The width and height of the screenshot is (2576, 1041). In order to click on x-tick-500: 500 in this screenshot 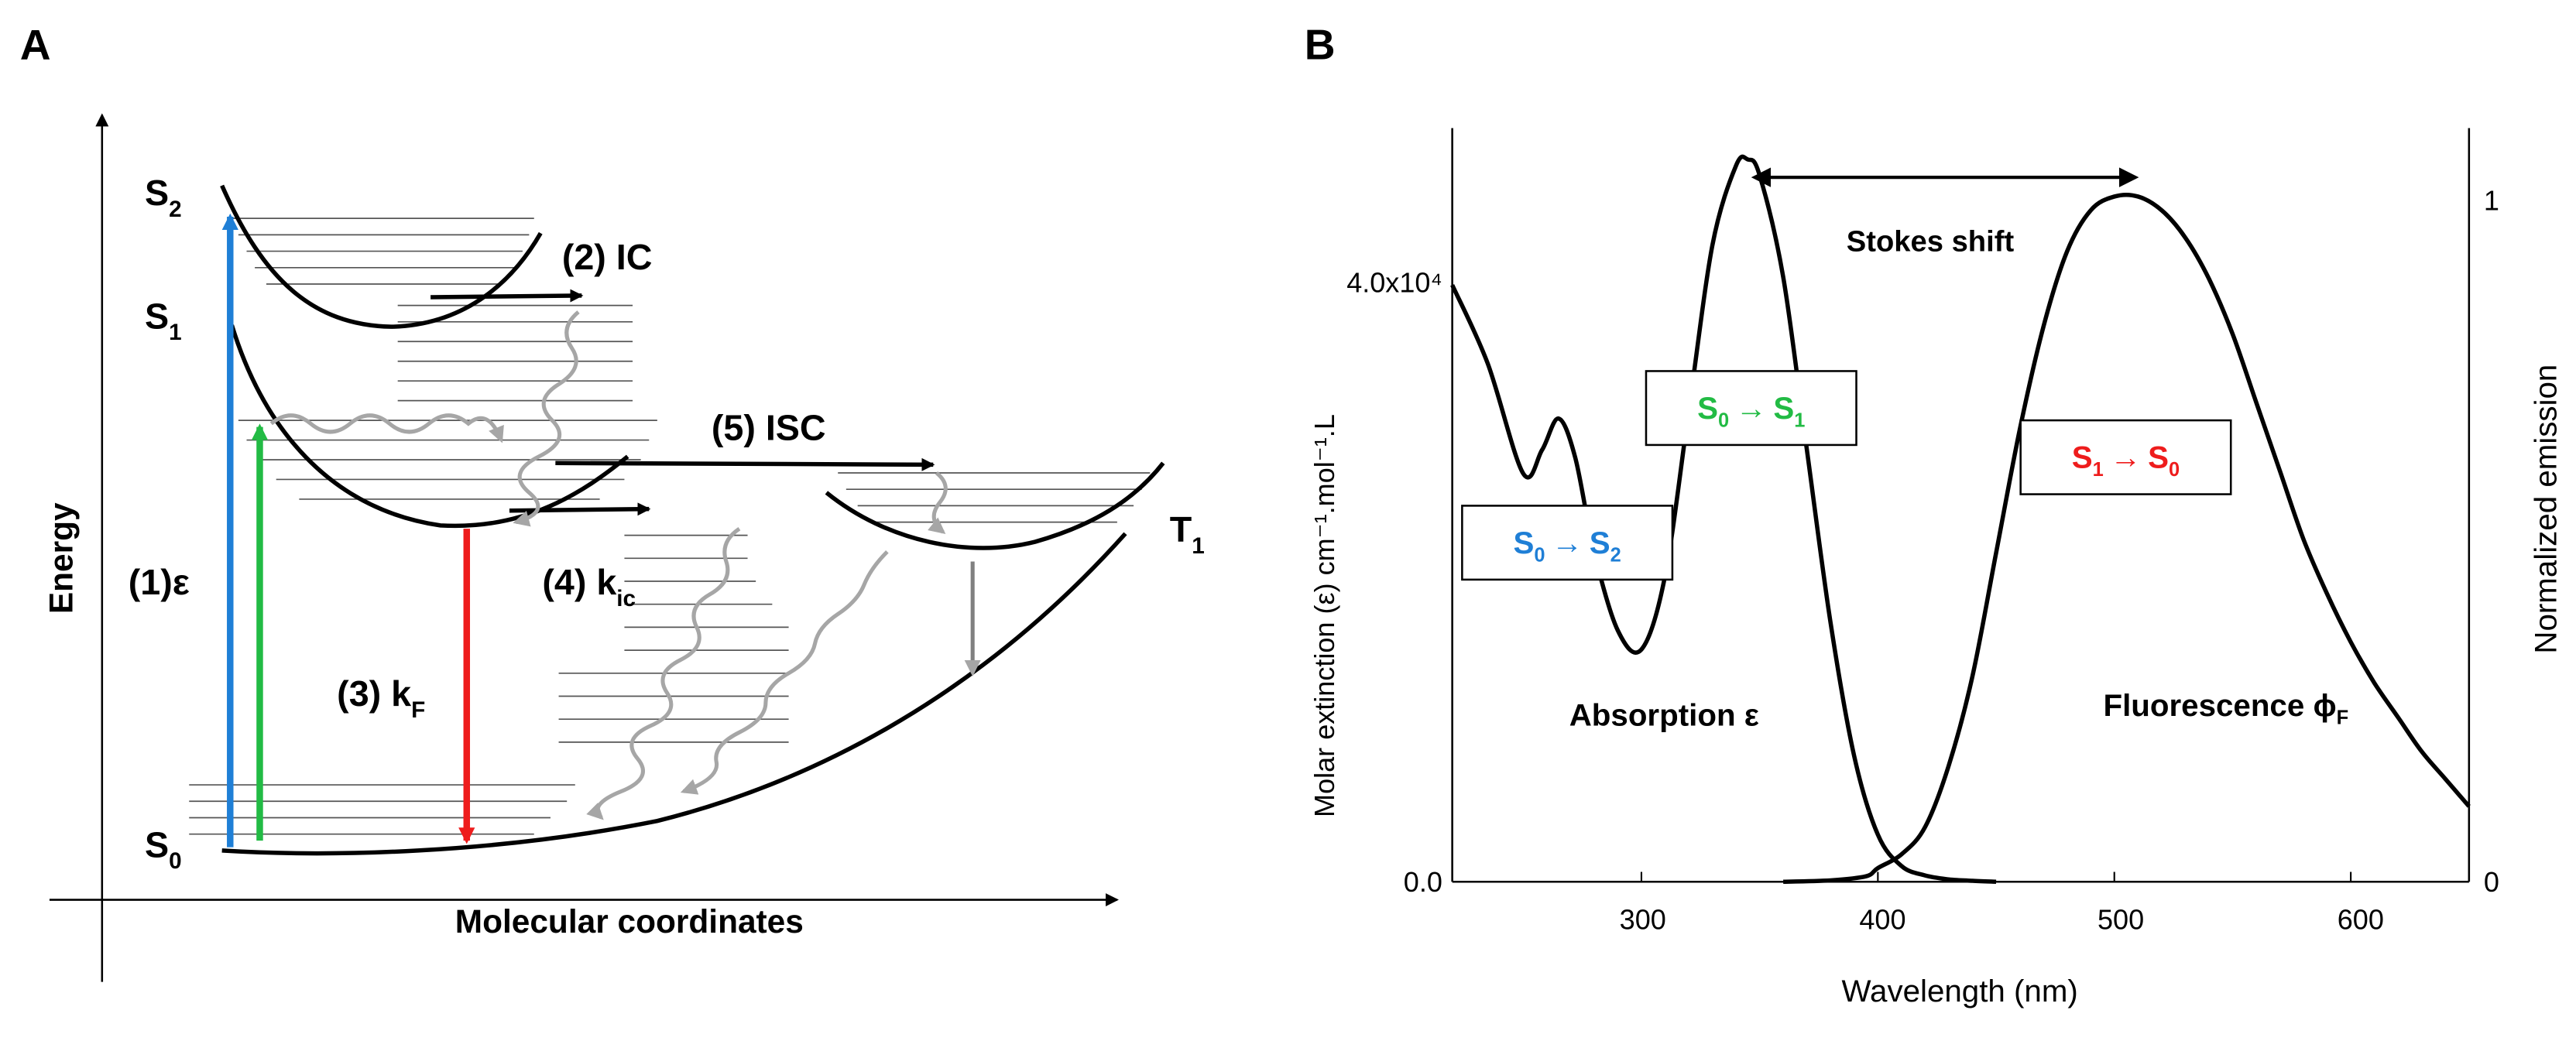, I will do `click(2121, 920)`.